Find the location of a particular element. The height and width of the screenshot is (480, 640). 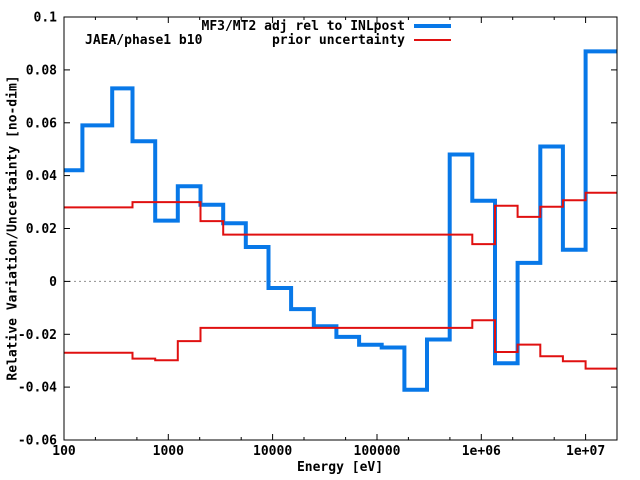

series-prior-upper-red is located at coordinates (340, 218).